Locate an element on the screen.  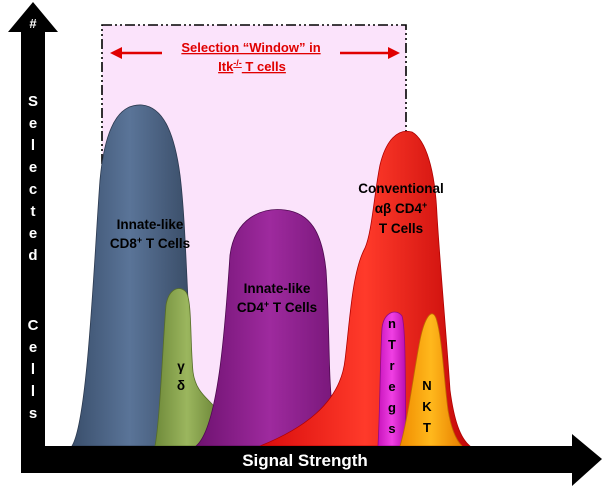
label-conventional: Conventional is located at coordinates (401, 188).